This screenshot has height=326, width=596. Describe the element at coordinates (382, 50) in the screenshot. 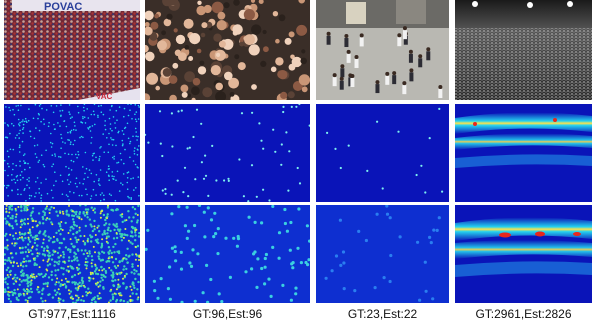

I see `mall-pedestrians-photo` at that location.